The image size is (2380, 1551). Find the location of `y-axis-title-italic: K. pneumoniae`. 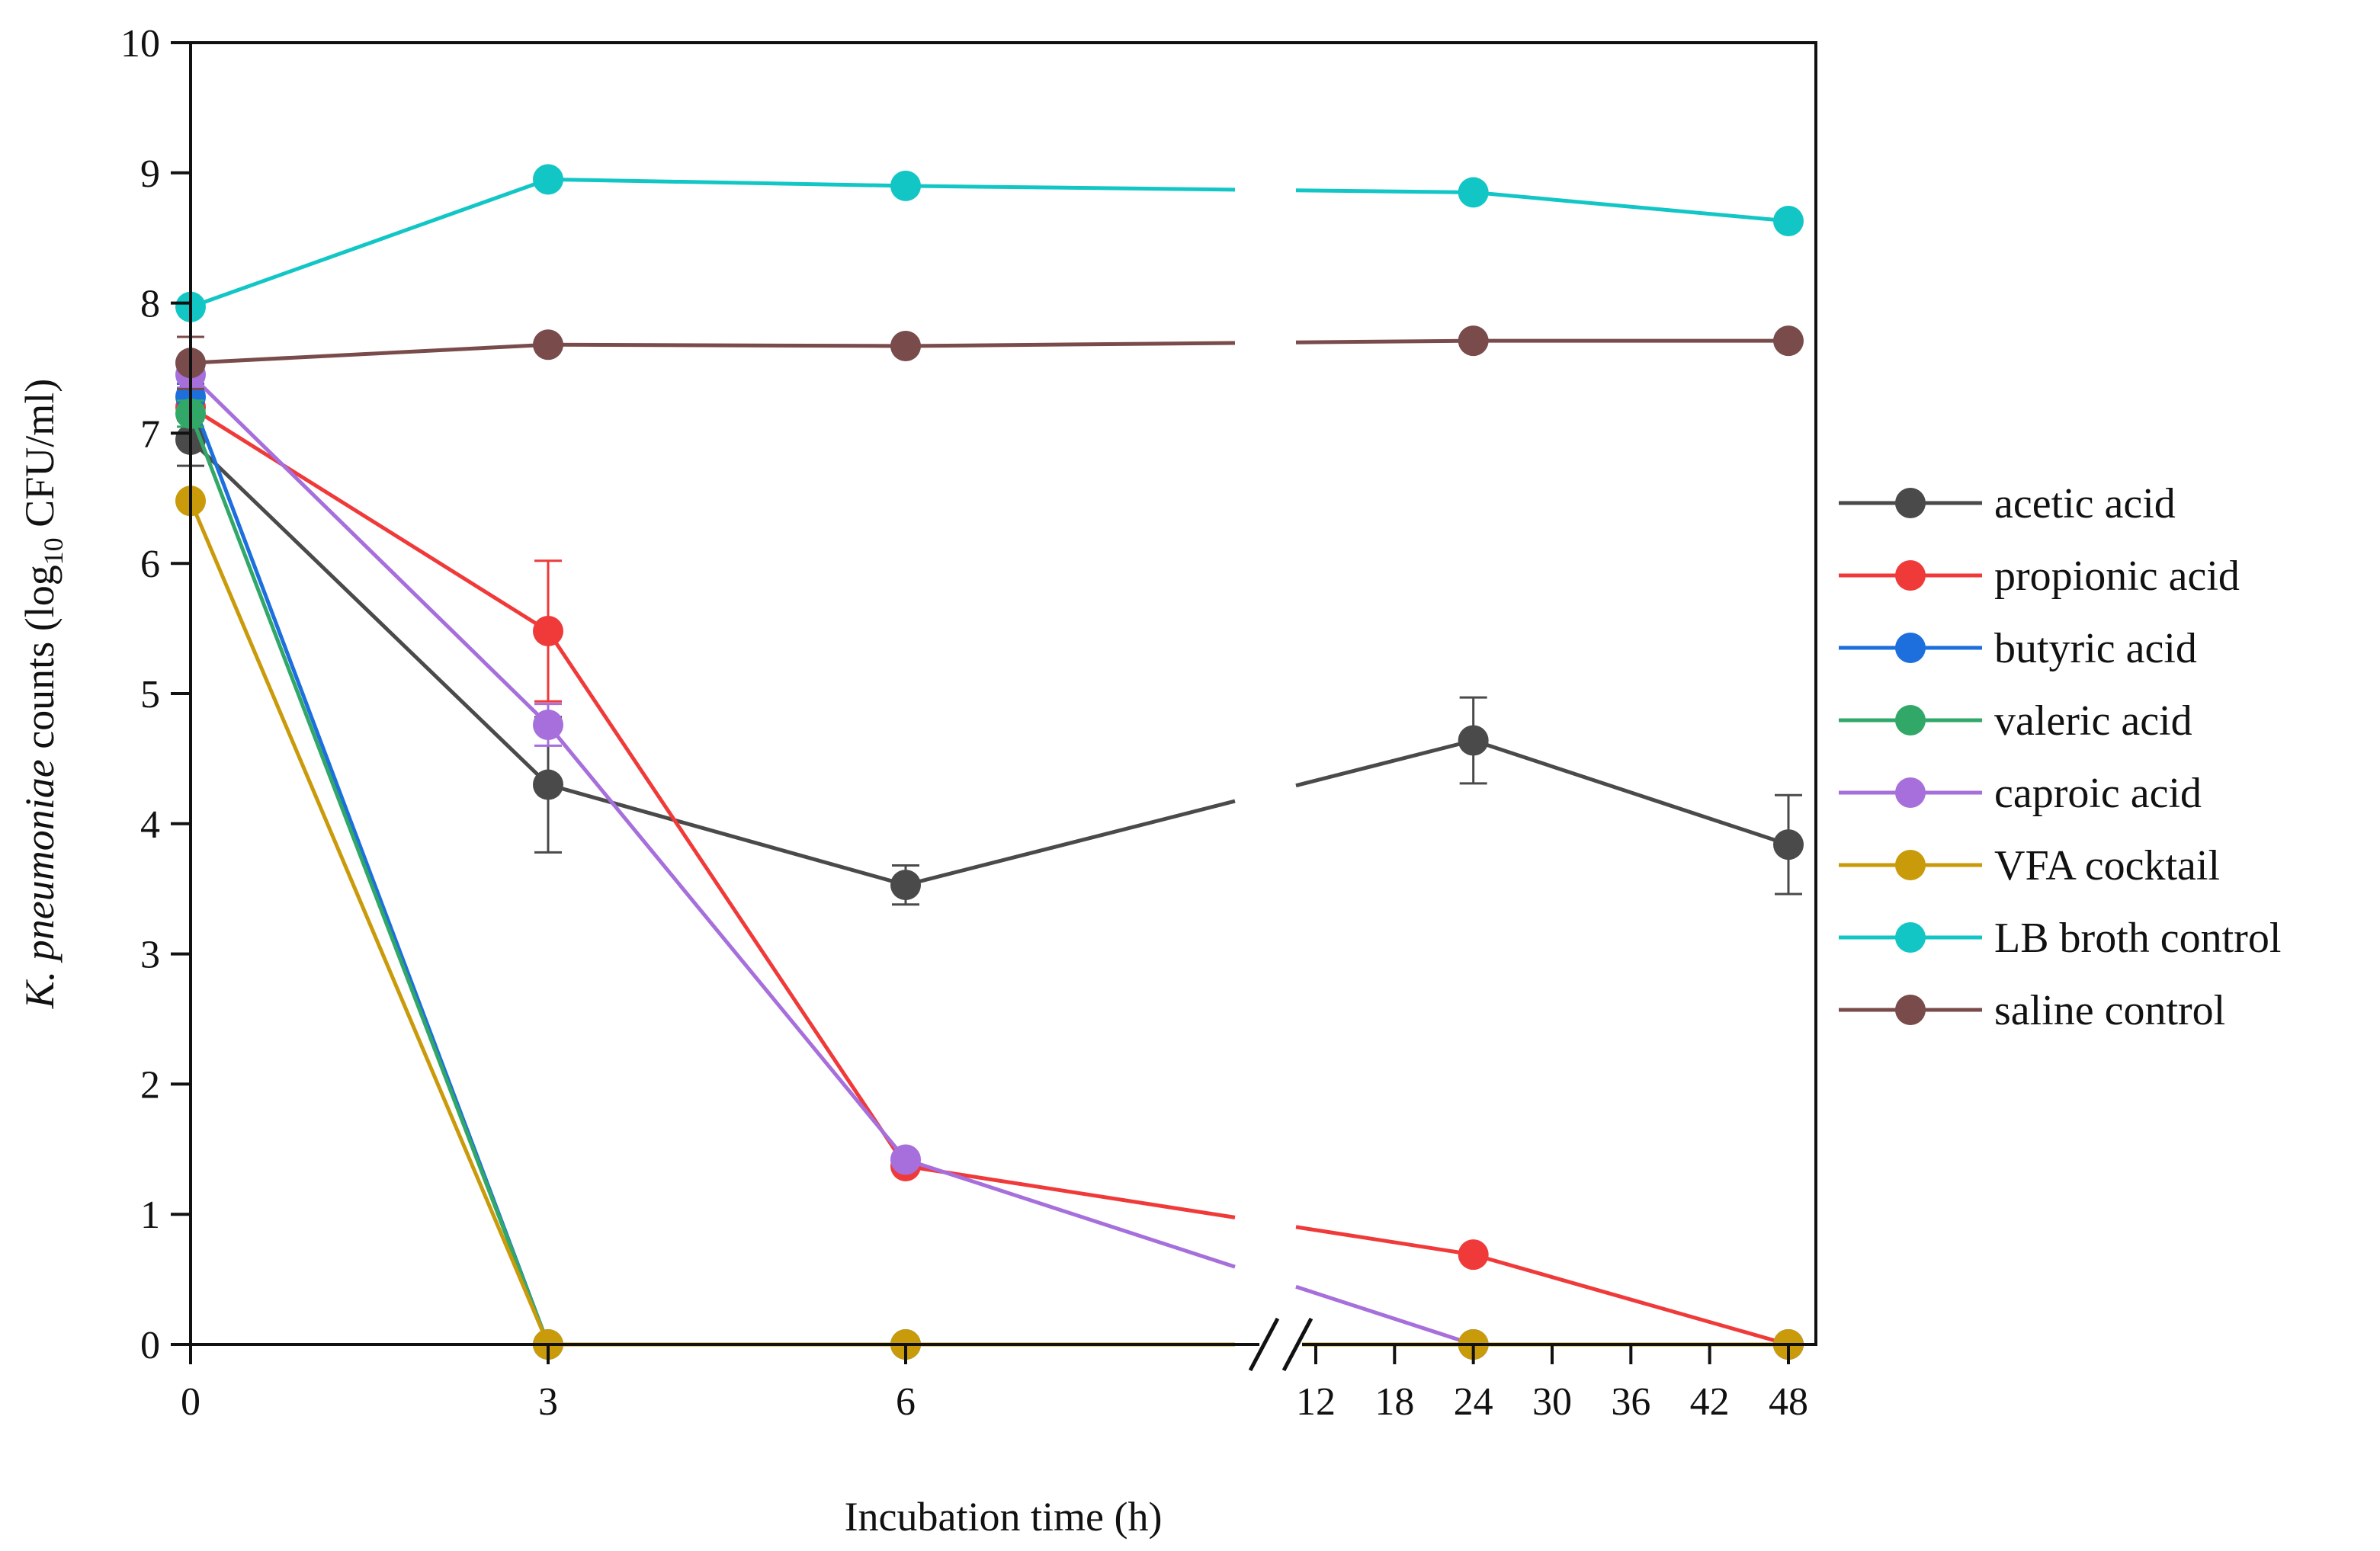

y-axis-title-italic: K. pneumoniae is located at coordinates (40, 884).